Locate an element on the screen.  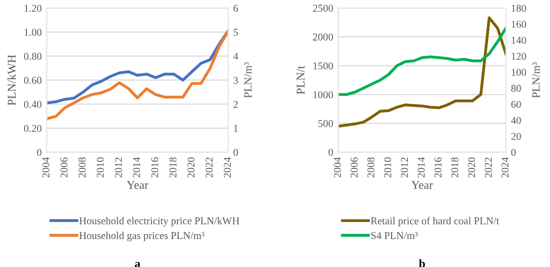
y2-tick-label: 1 is located at coordinates (236, 128).